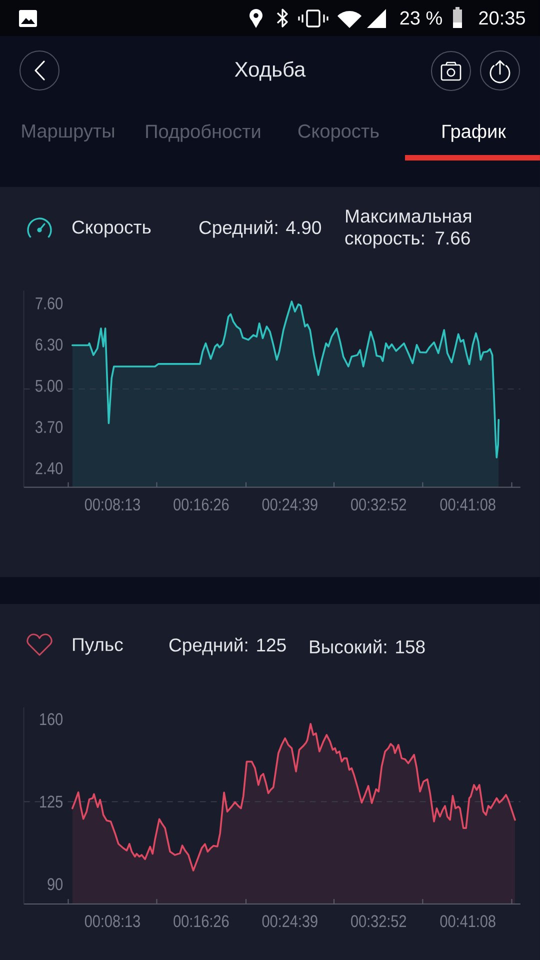 This screenshot has height=960, width=540. I want to click on y-tick-label: 6.30, so click(49, 344).